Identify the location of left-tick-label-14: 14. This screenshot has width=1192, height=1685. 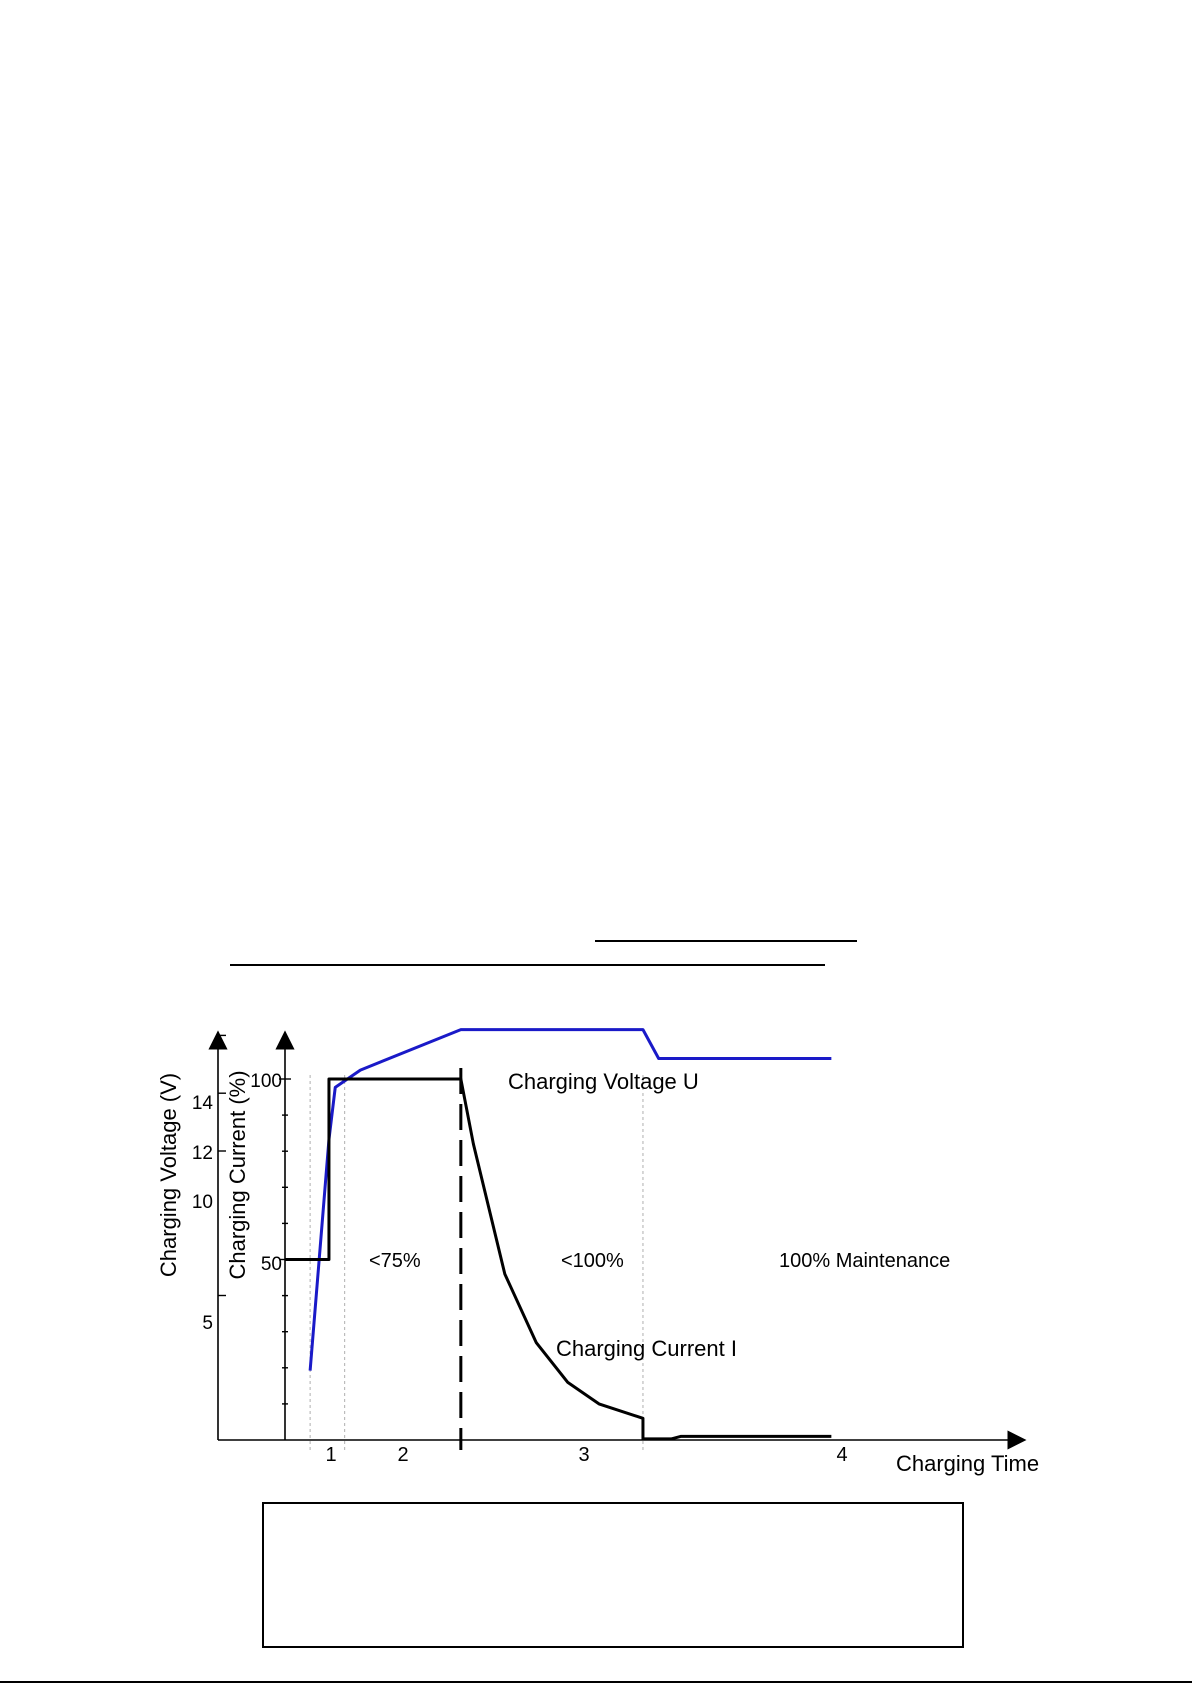
(203, 1103).